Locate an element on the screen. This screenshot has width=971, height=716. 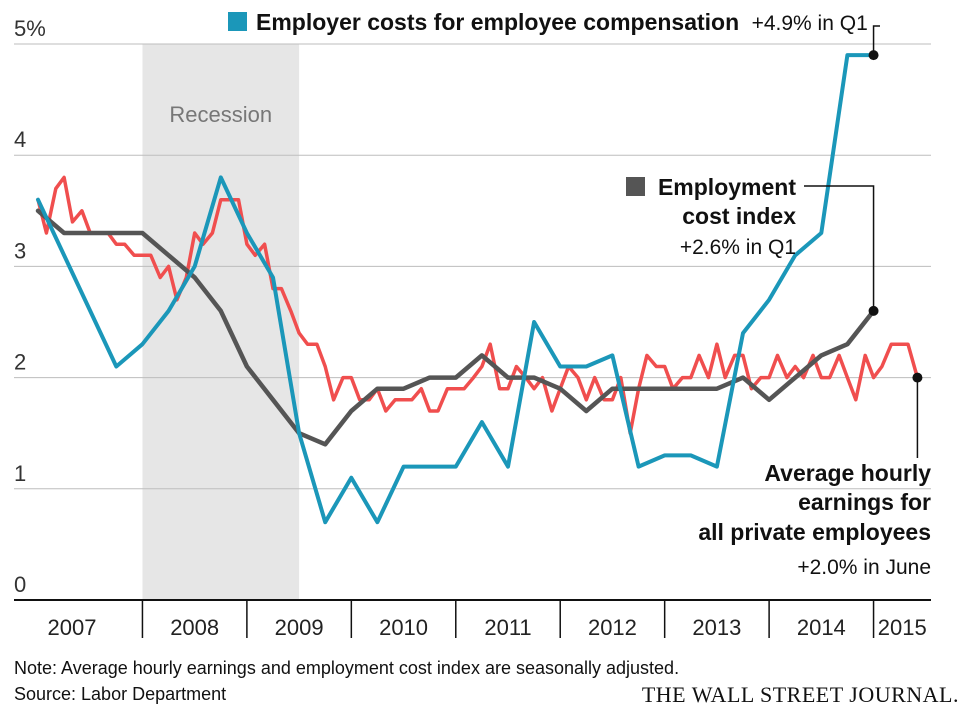
eci-annotation: Employment cost index +2.6% in Q1 is located at coordinates (752, 245).